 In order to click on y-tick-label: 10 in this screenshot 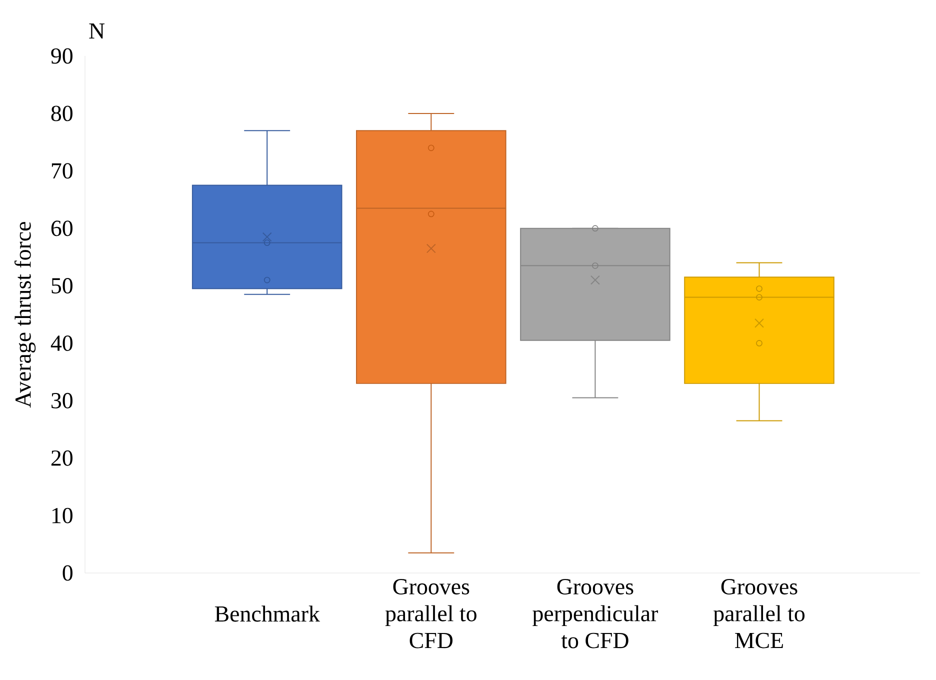, I will do `click(62, 516)`.